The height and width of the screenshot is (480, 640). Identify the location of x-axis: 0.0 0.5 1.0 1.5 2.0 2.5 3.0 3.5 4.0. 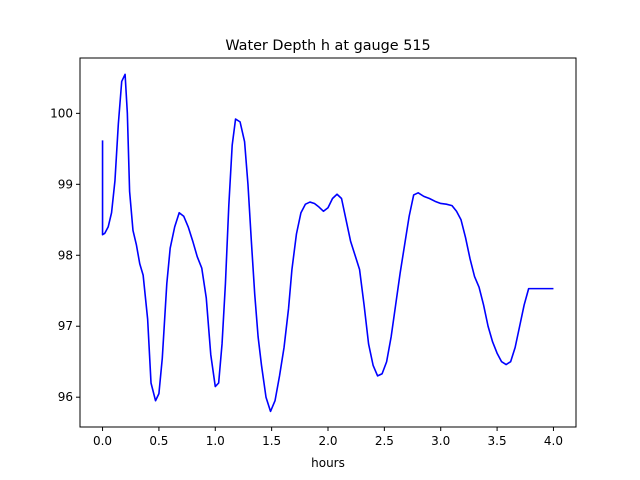
(328, 437).